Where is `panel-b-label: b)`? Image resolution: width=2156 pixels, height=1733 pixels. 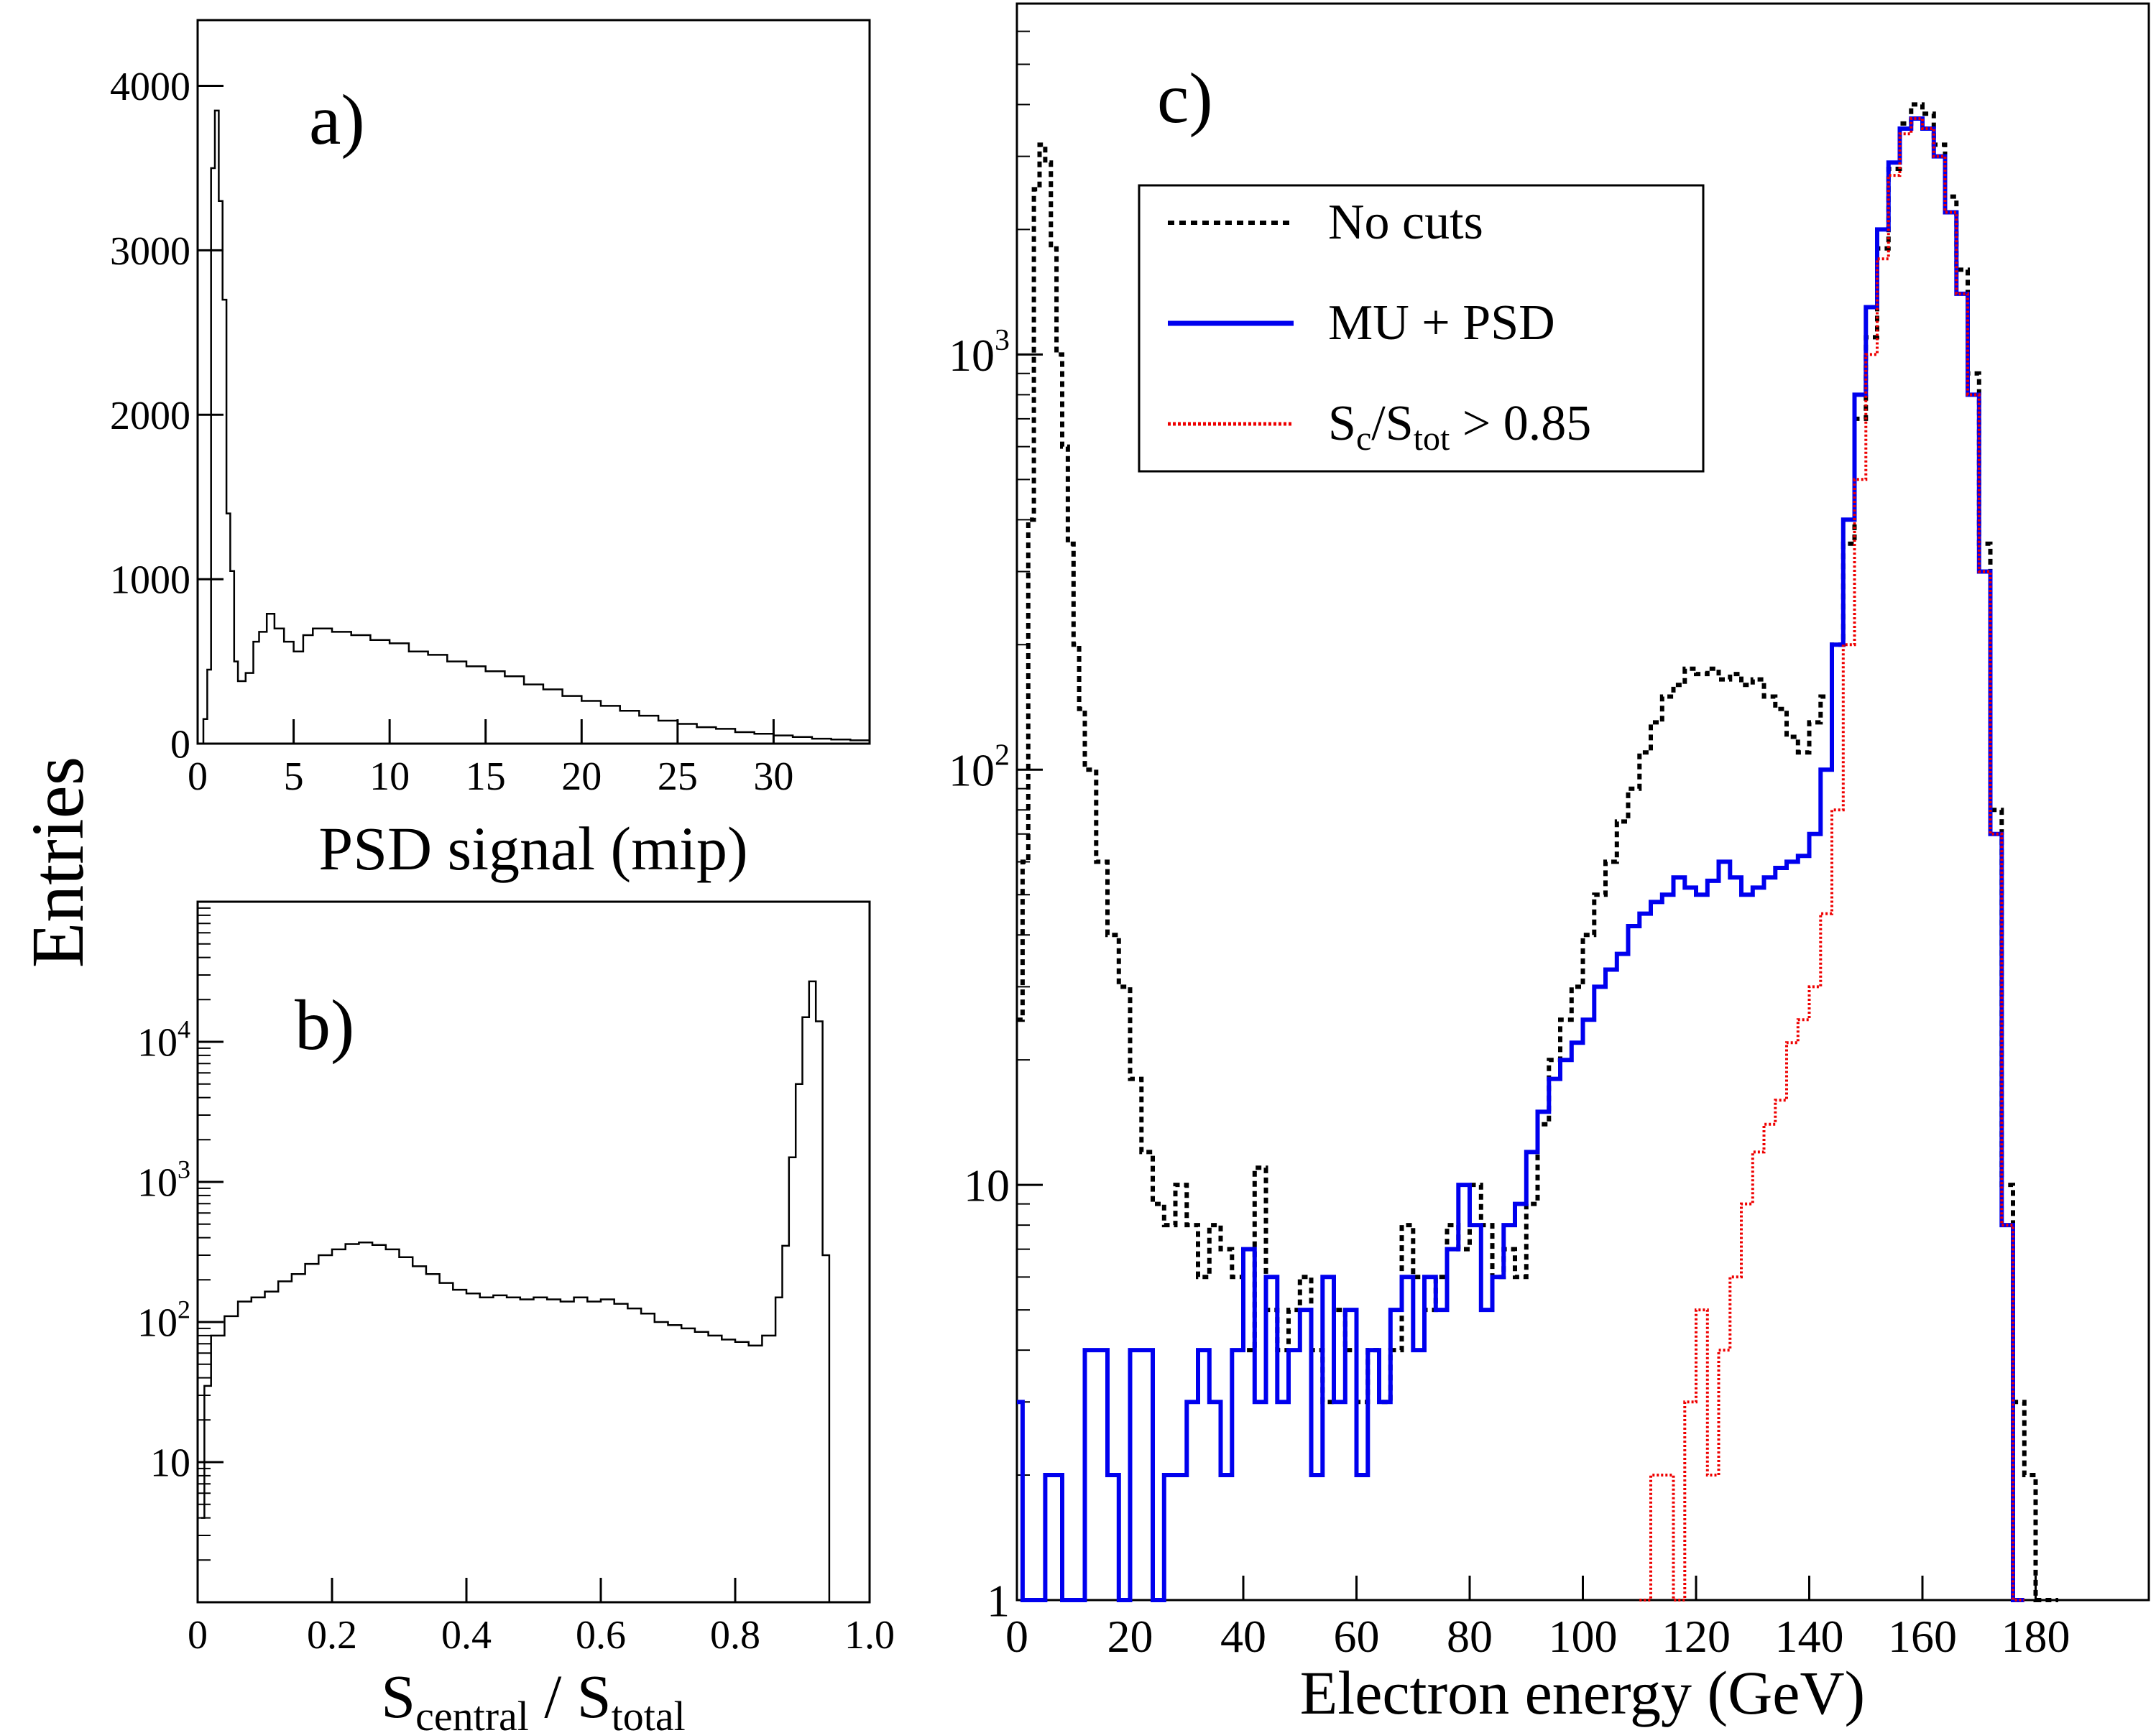 panel-b-label: b) is located at coordinates (324, 1025).